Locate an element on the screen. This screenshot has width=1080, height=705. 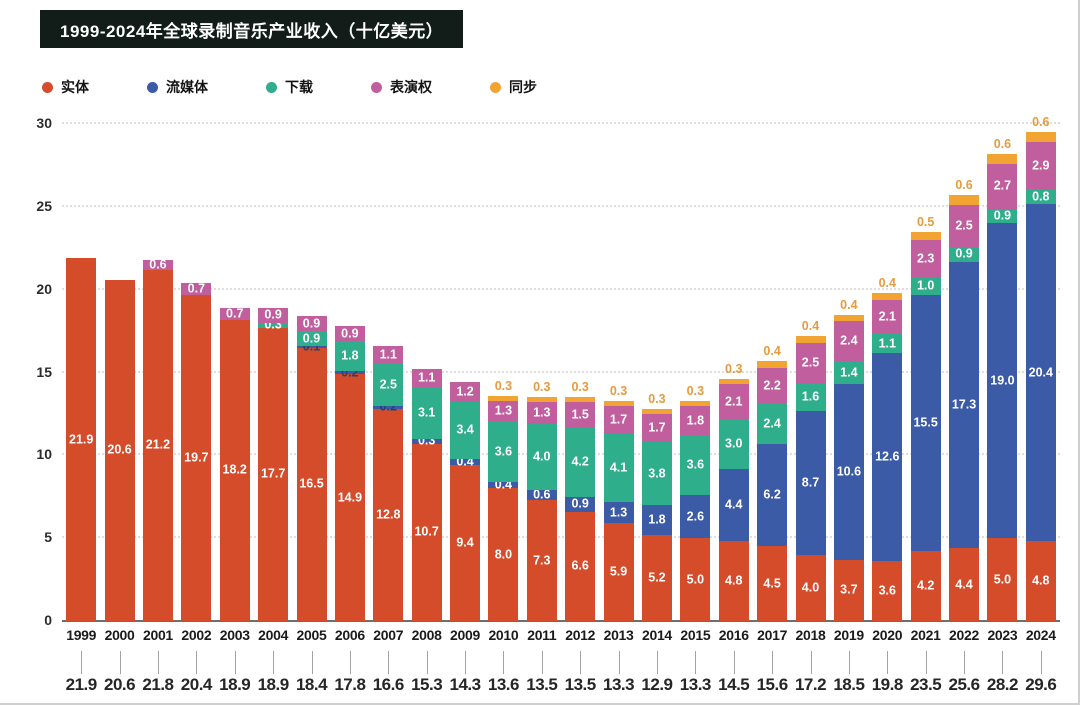
segment-sync-2021 is located at coordinates (925, 235).